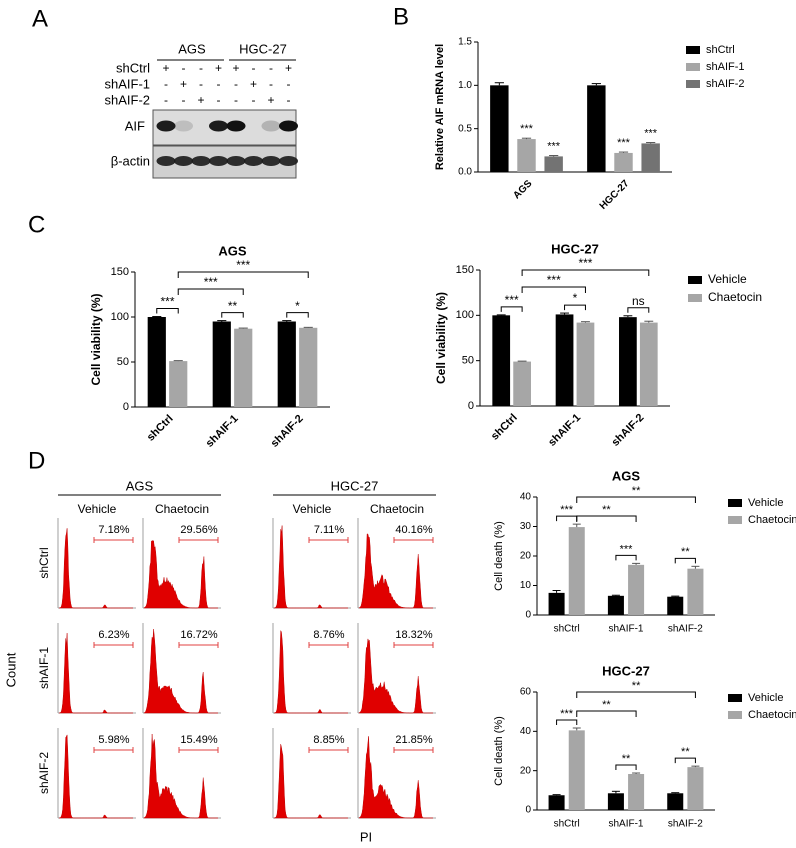 Image resolution: width=796 pixels, height=848 pixels. What do you see at coordinates (499, 556) in the screenshot?
I see `y-axis-title: Cell death (%)` at bounding box center [499, 556].